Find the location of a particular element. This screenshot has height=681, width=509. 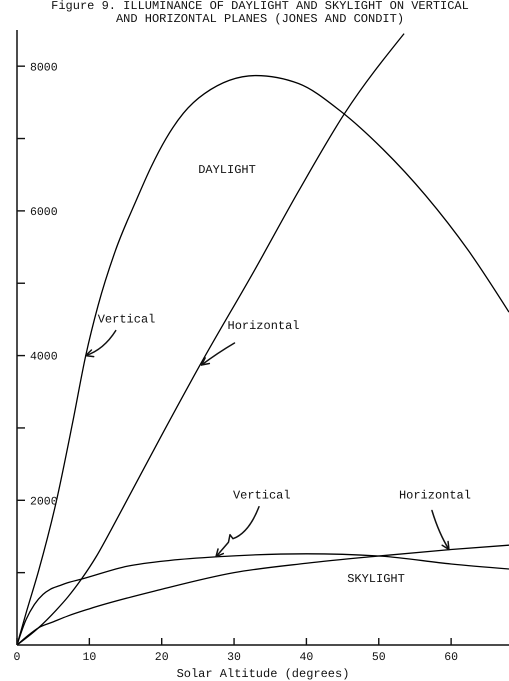

x-tick-label: 40 is located at coordinates (307, 657).